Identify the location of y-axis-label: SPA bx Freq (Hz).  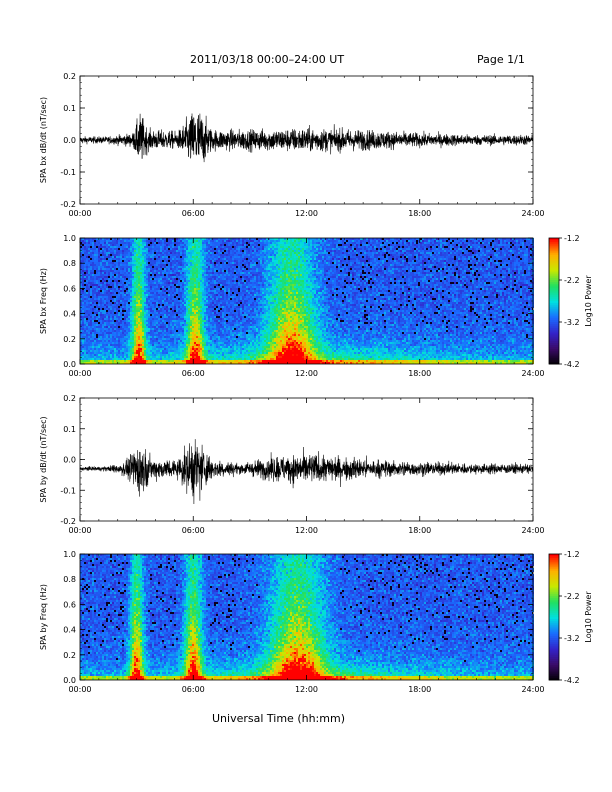
(43, 301).